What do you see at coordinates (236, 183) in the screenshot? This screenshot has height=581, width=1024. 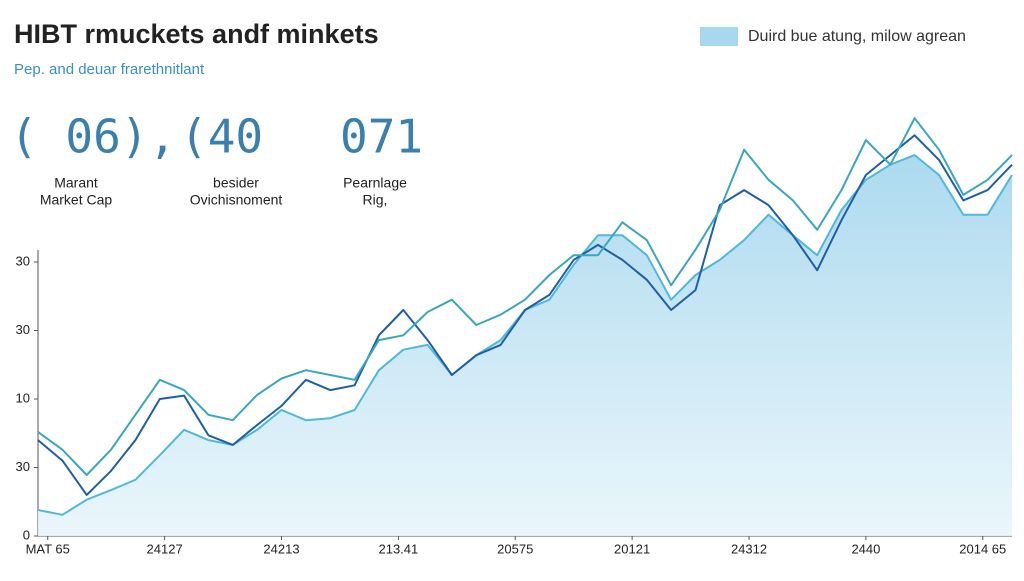 I see `kpi-label: besider` at bounding box center [236, 183].